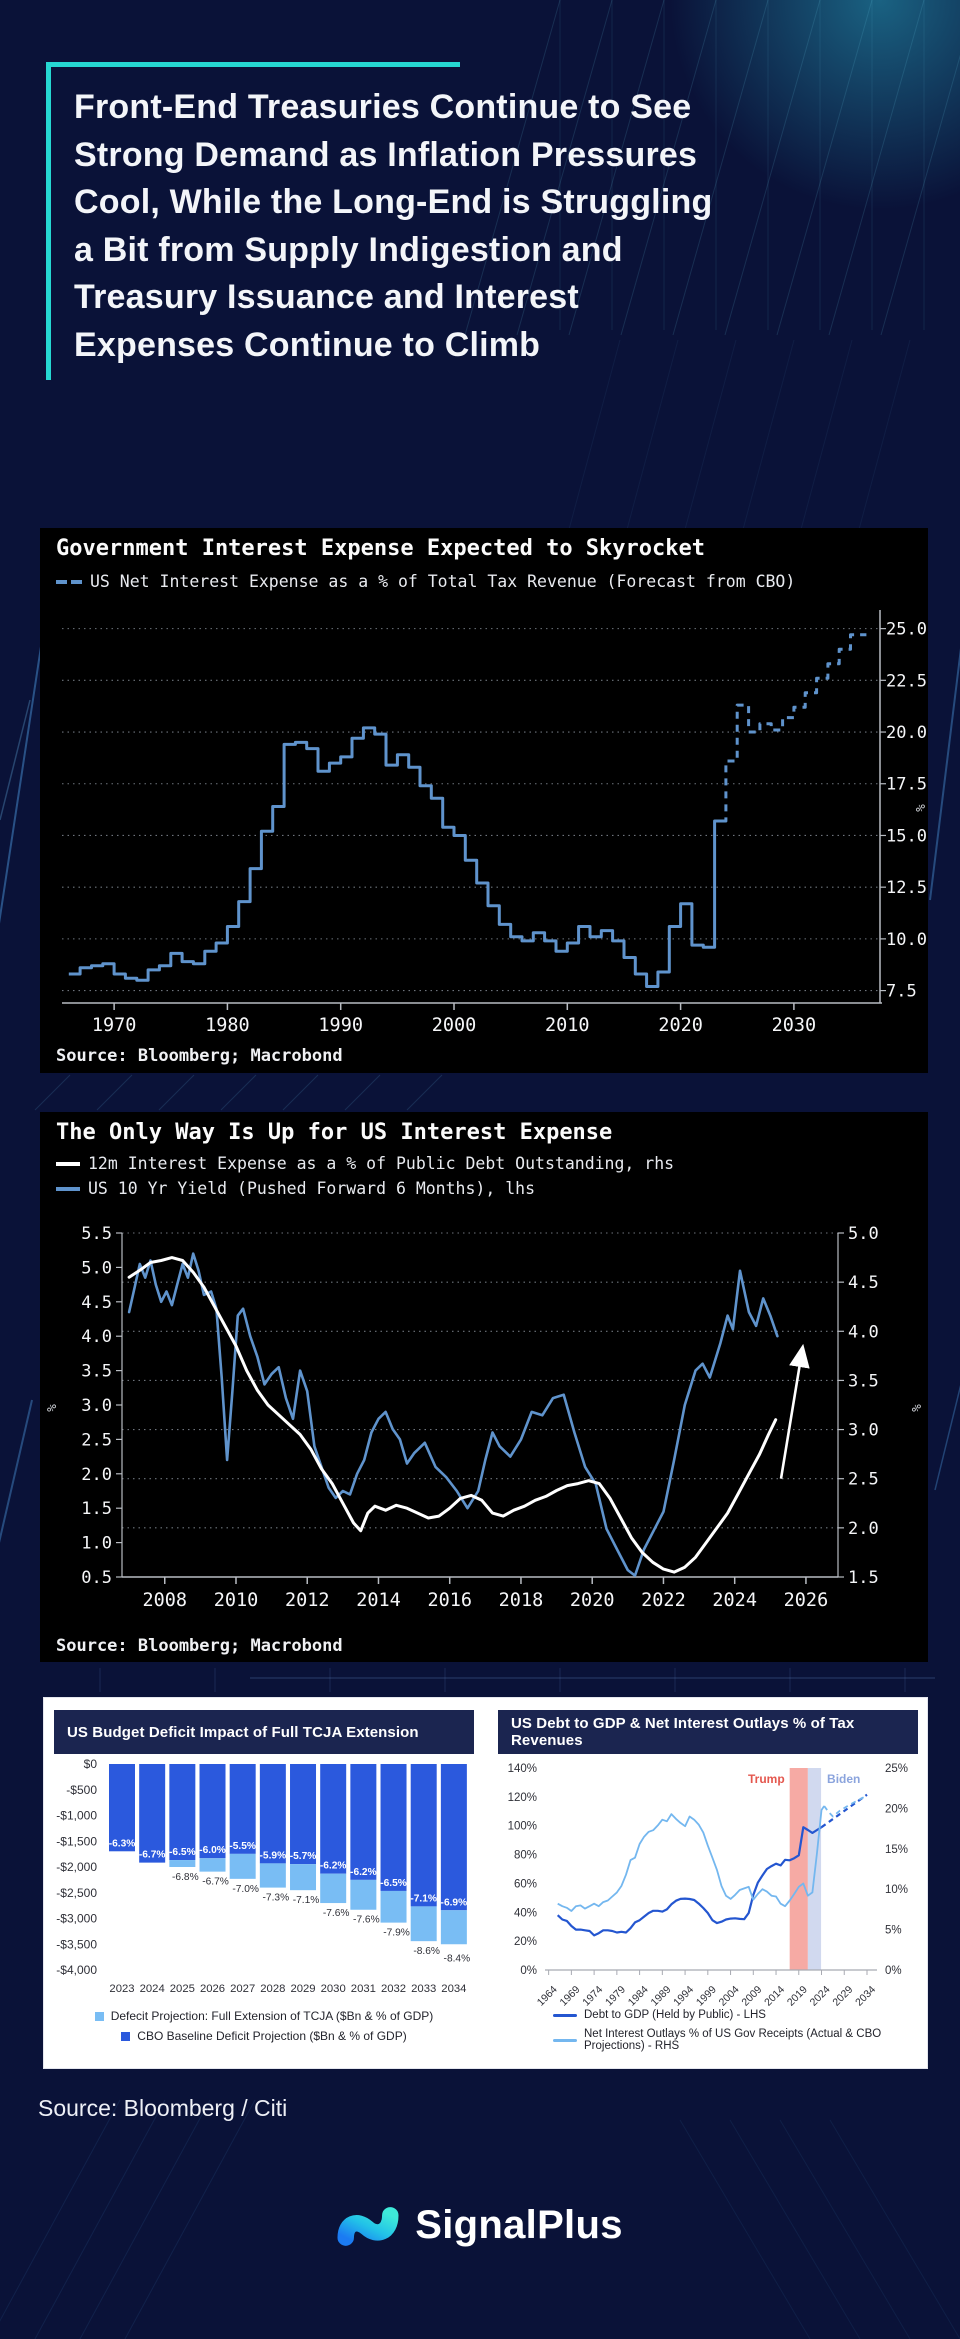  Describe the element at coordinates (378, 1600) in the screenshot. I see `svg-text: 2014` at that location.